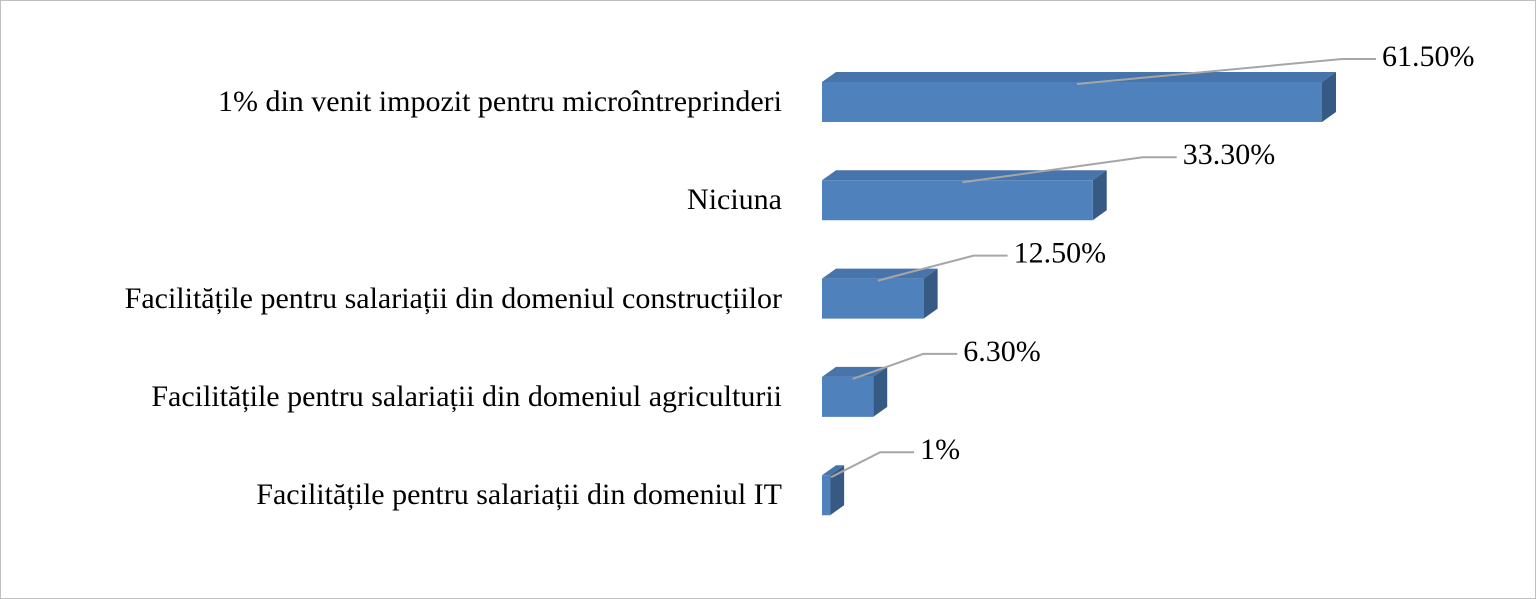 The image size is (1536, 599). I want to click on data-label: 6.30%, so click(1002, 351).